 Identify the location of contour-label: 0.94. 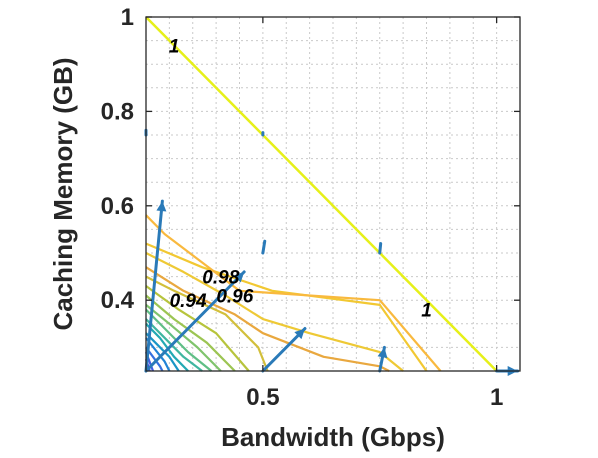
(188, 301).